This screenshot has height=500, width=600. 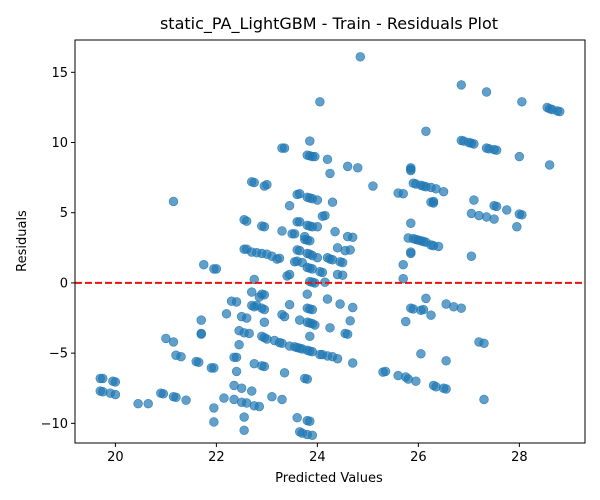 What do you see at coordinates (115, 457) in the screenshot?
I see `x-tick-label: 20` at bounding box center [115, 457].